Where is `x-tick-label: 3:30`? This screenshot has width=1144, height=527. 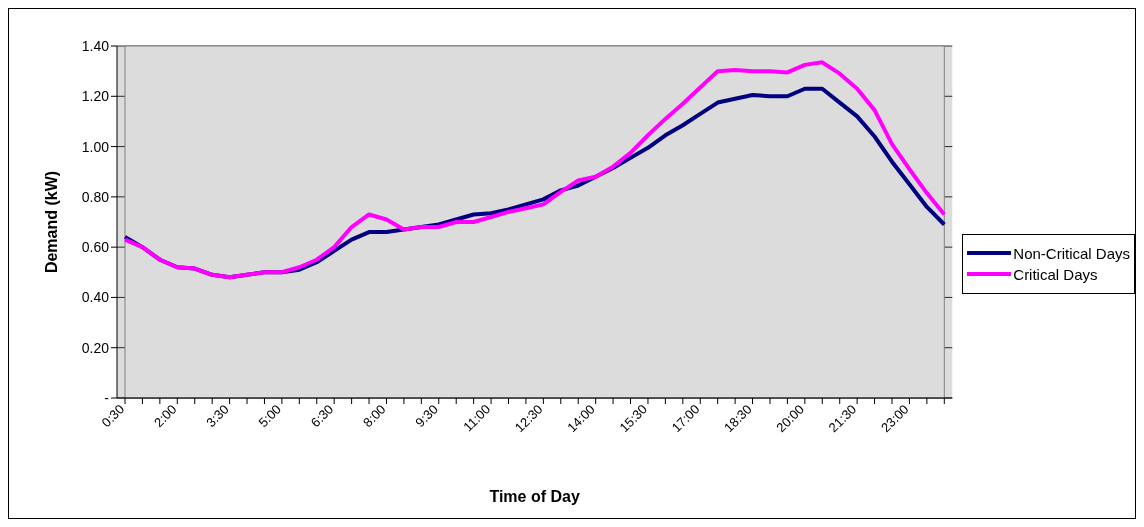
x-tick-label: 3:30 is located at coordinates (217, 416).